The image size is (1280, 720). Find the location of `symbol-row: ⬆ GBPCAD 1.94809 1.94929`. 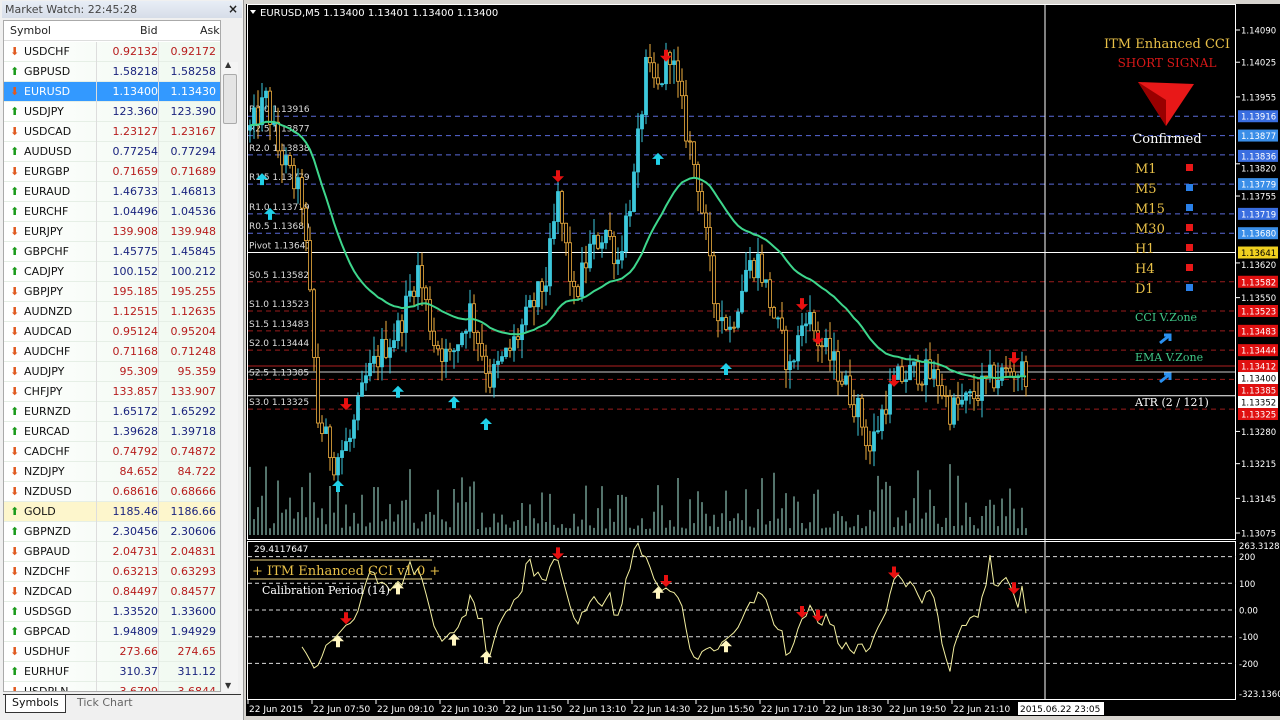

symbol-row: ⬆ GBPCAD 1.94809 1.94929 is located at coordinates (112, 632).